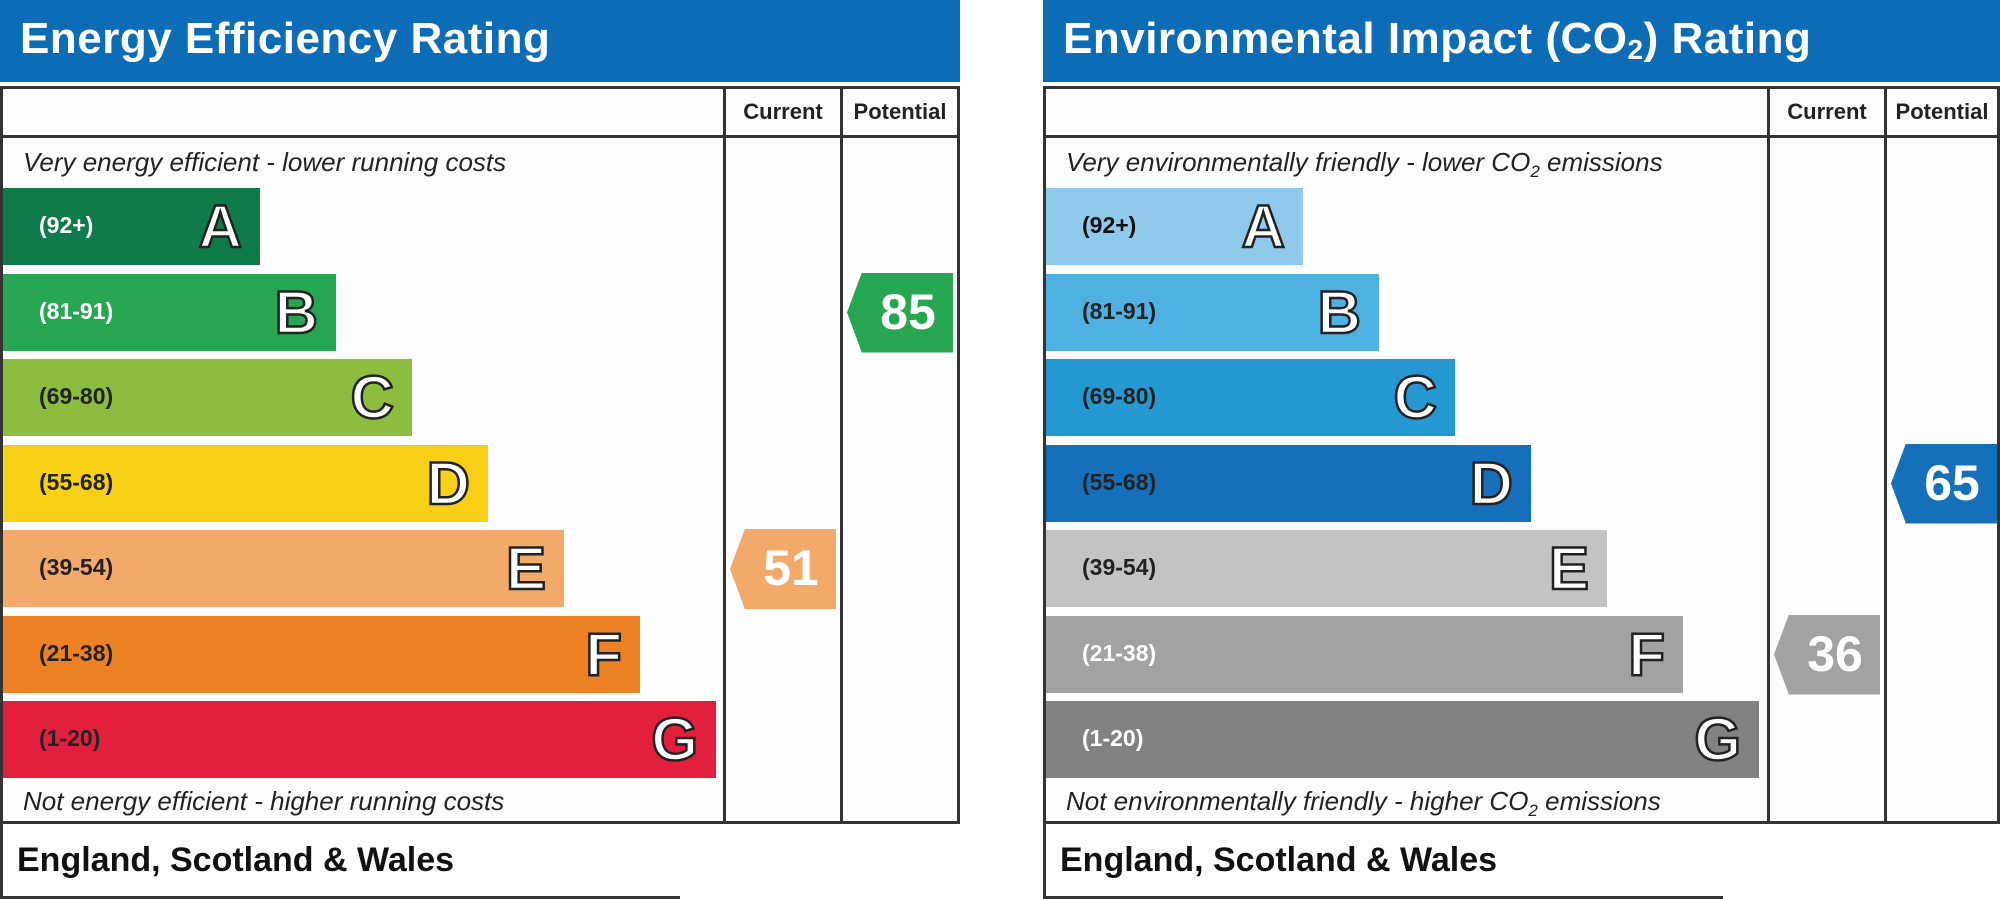 Image resolution: width=2000 pixels, height=899 pixels. What do you see at coordinates (1952, 482) in the screenshot?
I see `potential-rating-value: 65` at bounding box center [1952, 482].